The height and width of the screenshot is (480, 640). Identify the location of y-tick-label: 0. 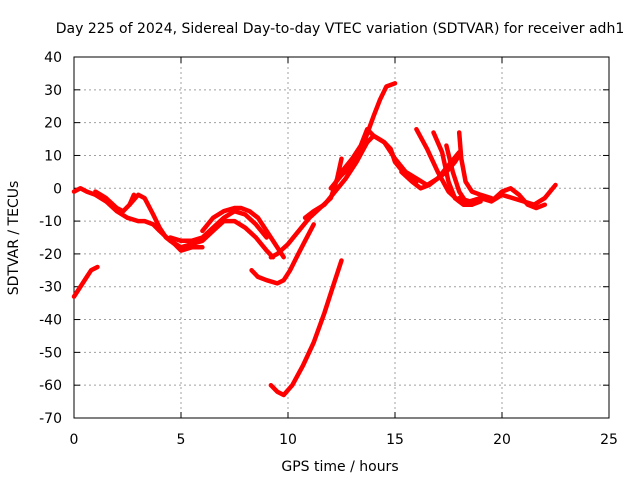
(57, 189).